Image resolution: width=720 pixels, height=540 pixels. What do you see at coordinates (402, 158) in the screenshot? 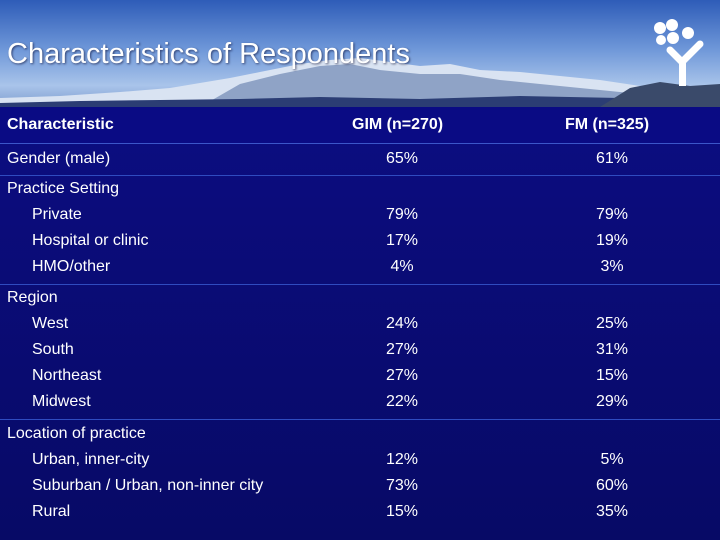
I see `gim-value: 65%` at bounding box center [402, 158].